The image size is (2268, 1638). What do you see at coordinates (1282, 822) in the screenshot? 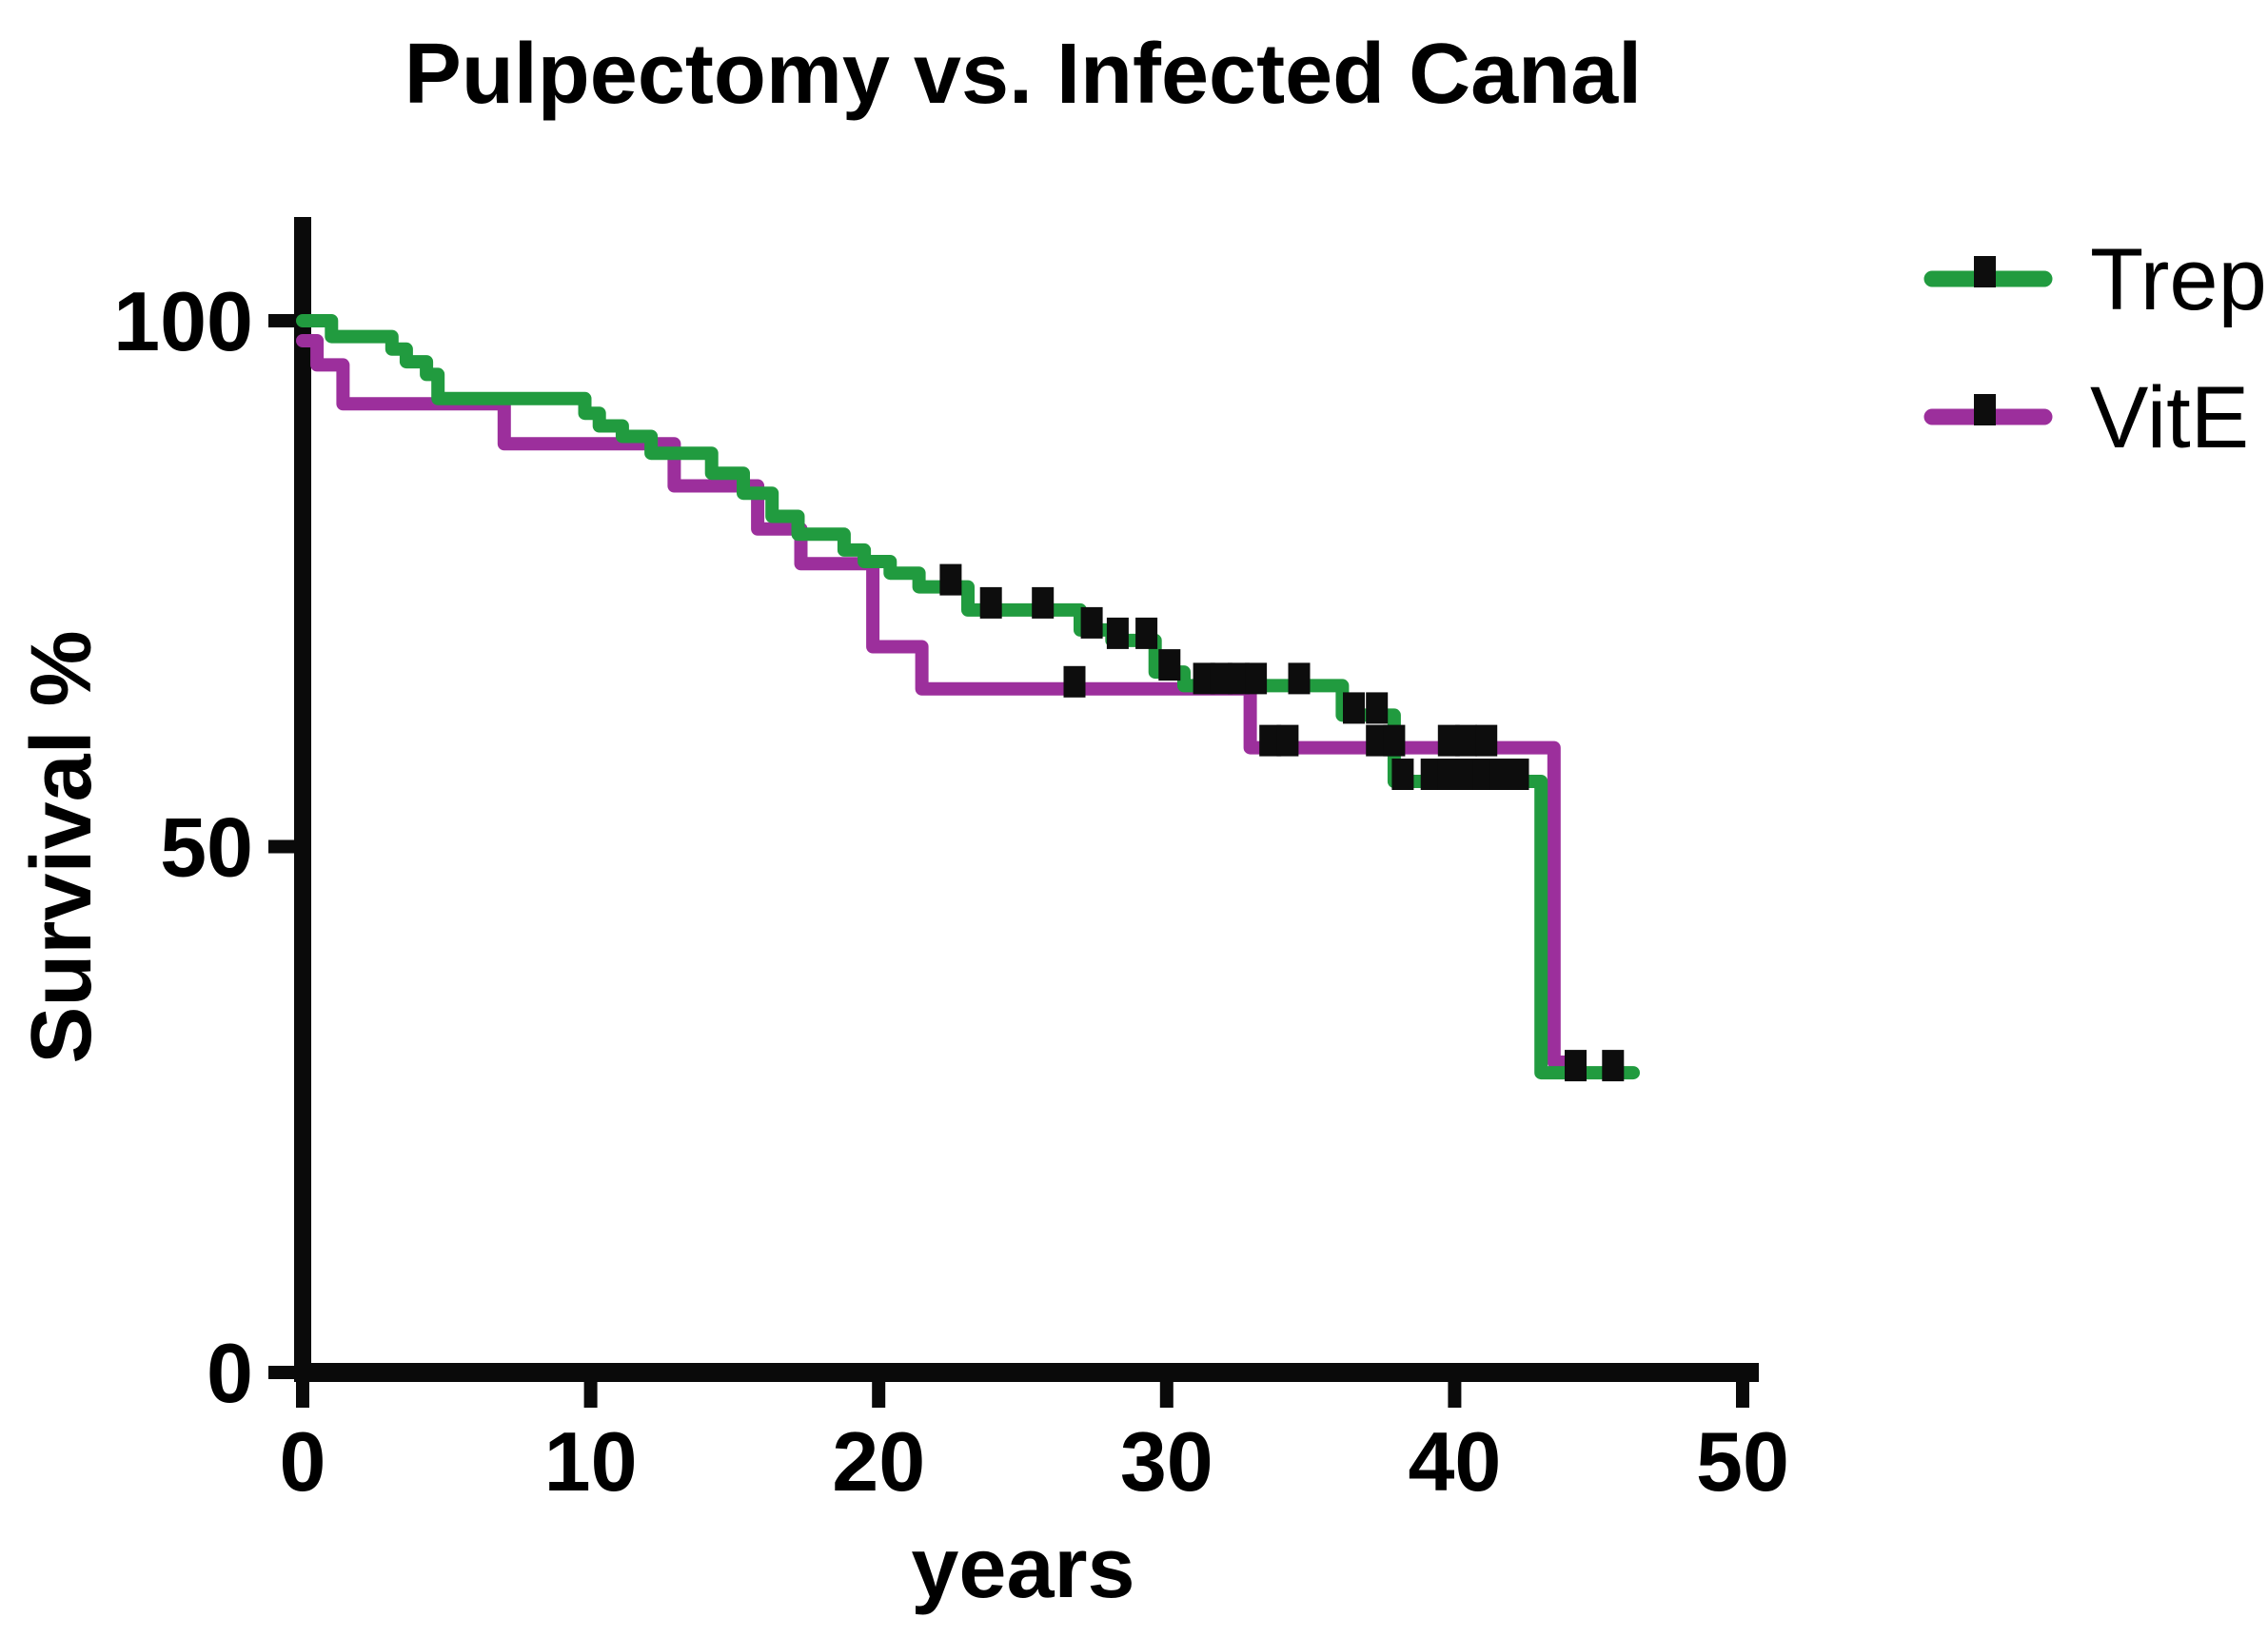
I see `censor-marks-layer` at bounding box center [1282, 822].